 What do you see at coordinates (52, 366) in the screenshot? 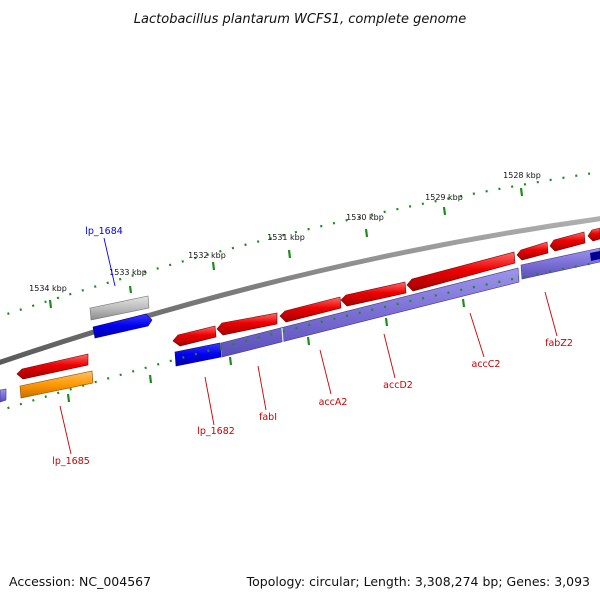
I see `cds-lp_1685-forward` at bounding box center [52, 366].